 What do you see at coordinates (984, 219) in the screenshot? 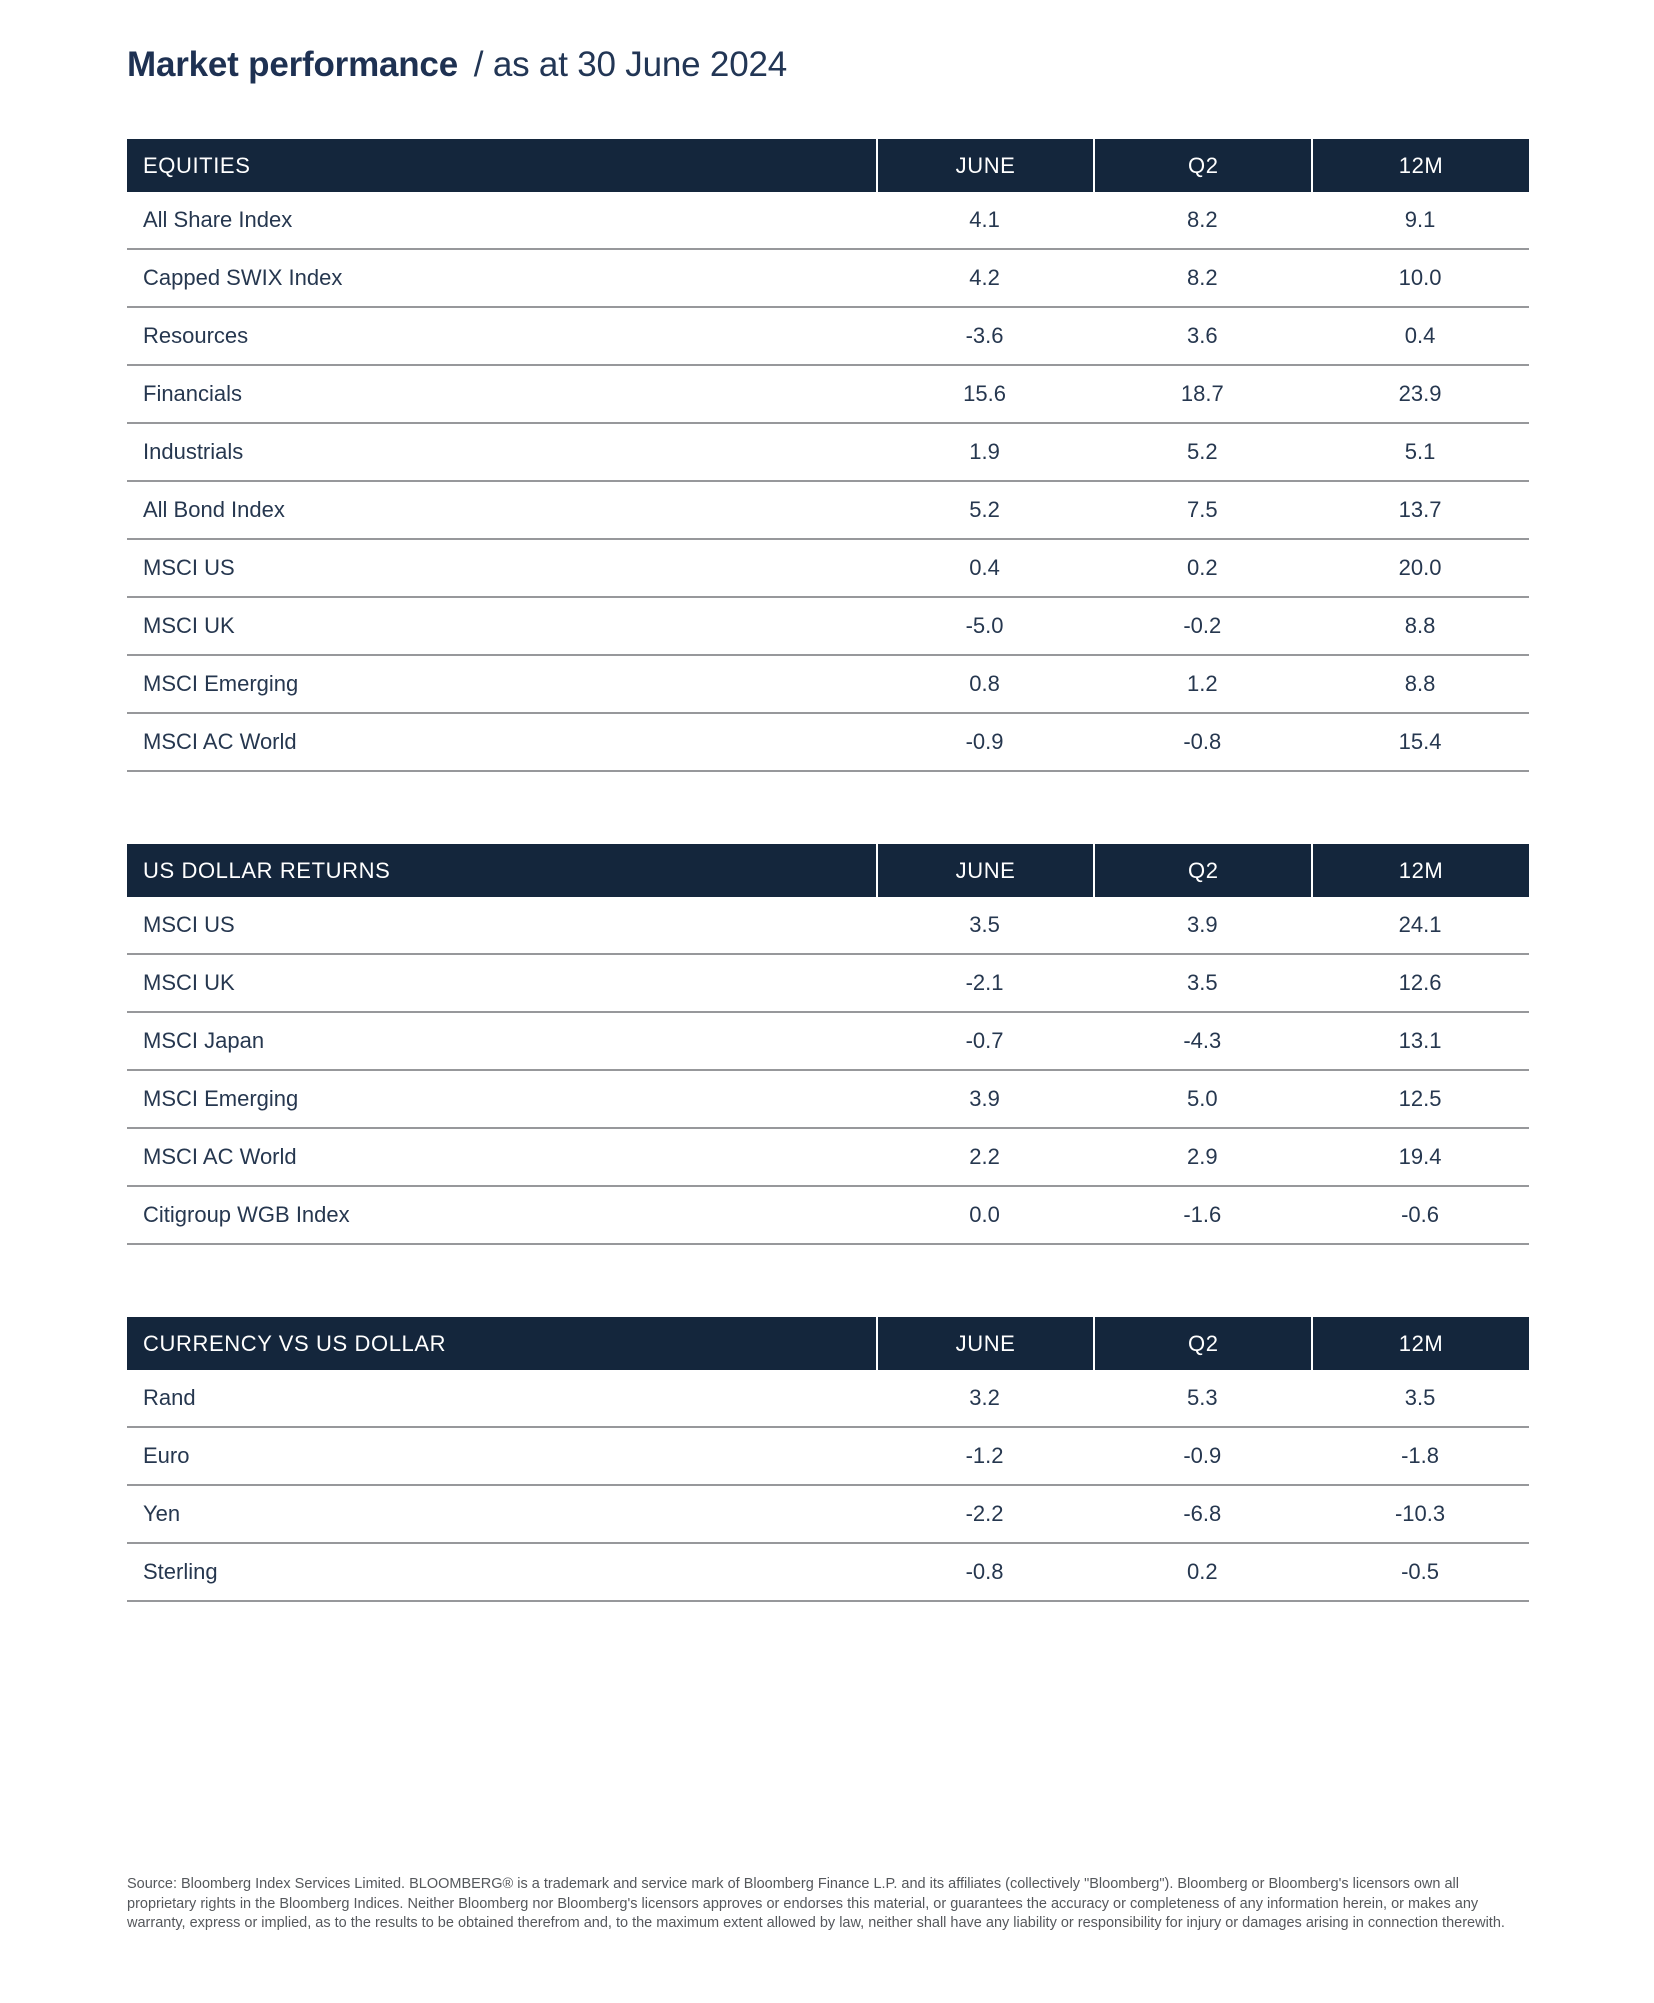
I see `row-value-june: 4.1` at bounding box center [984, 219].